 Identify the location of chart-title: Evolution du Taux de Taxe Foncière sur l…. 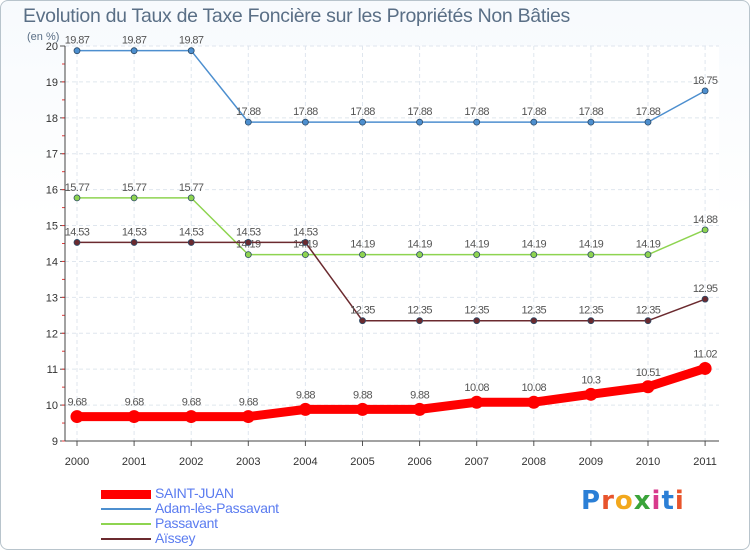
(296, 16).